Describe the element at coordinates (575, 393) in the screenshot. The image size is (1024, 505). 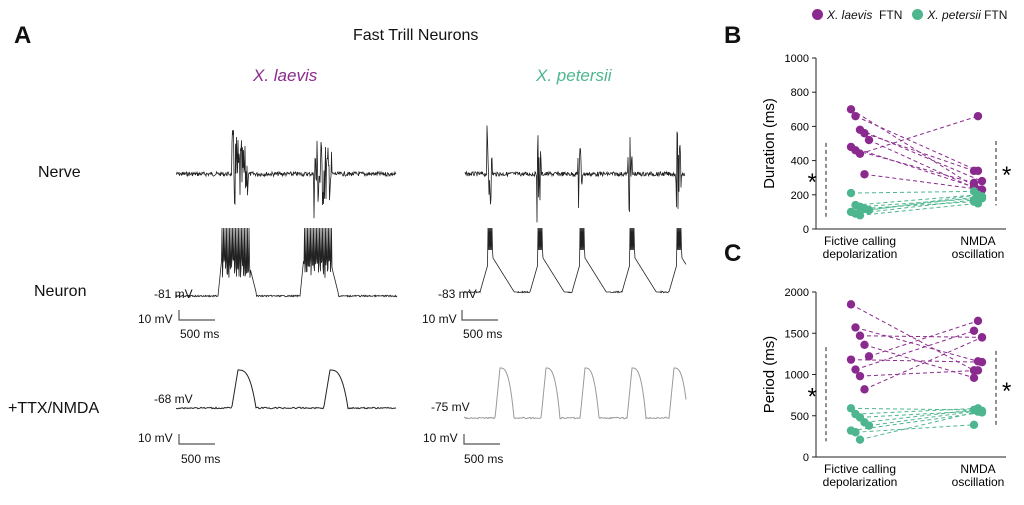
I see `ttx-trace-petersii` at that location.